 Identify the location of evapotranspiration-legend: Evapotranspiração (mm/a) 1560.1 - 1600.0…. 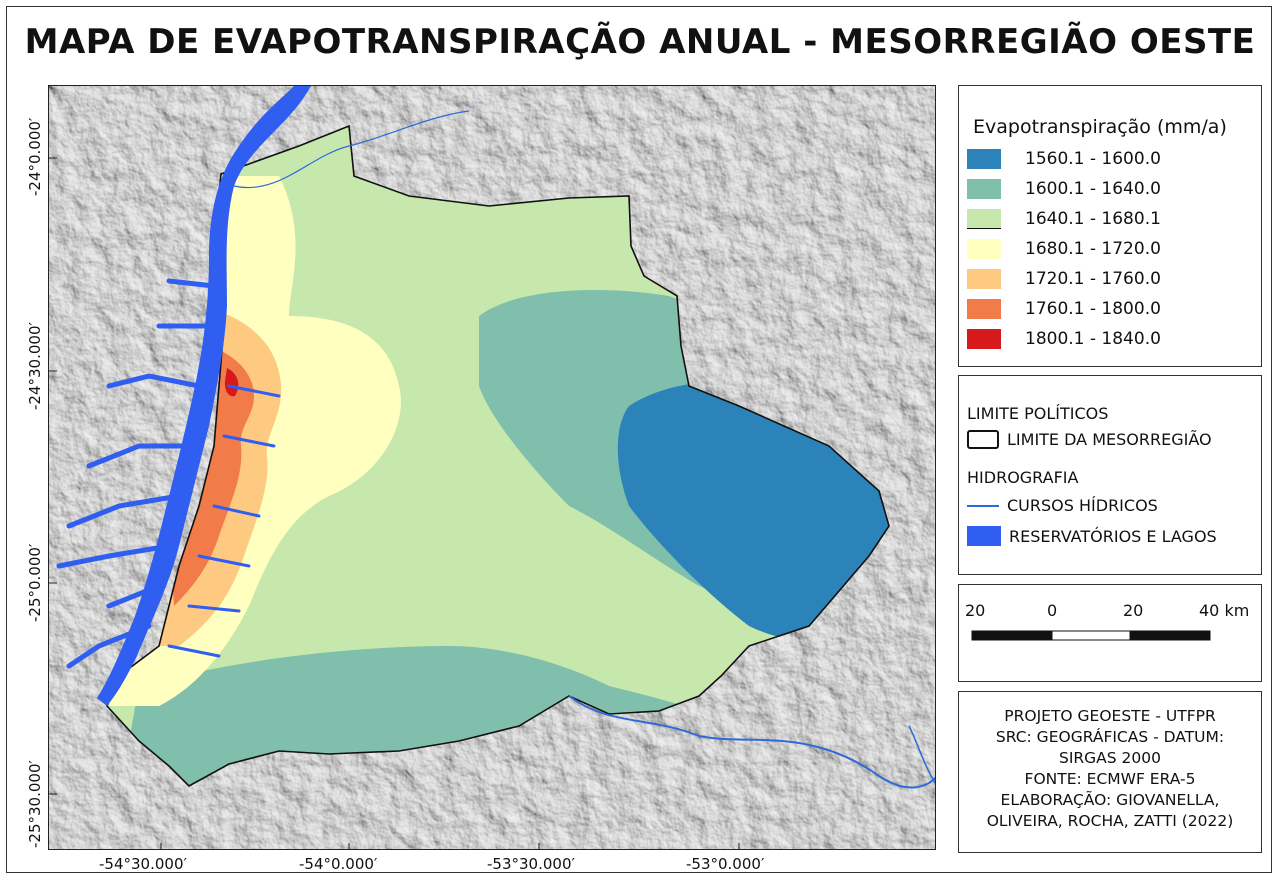
(1110, 226).